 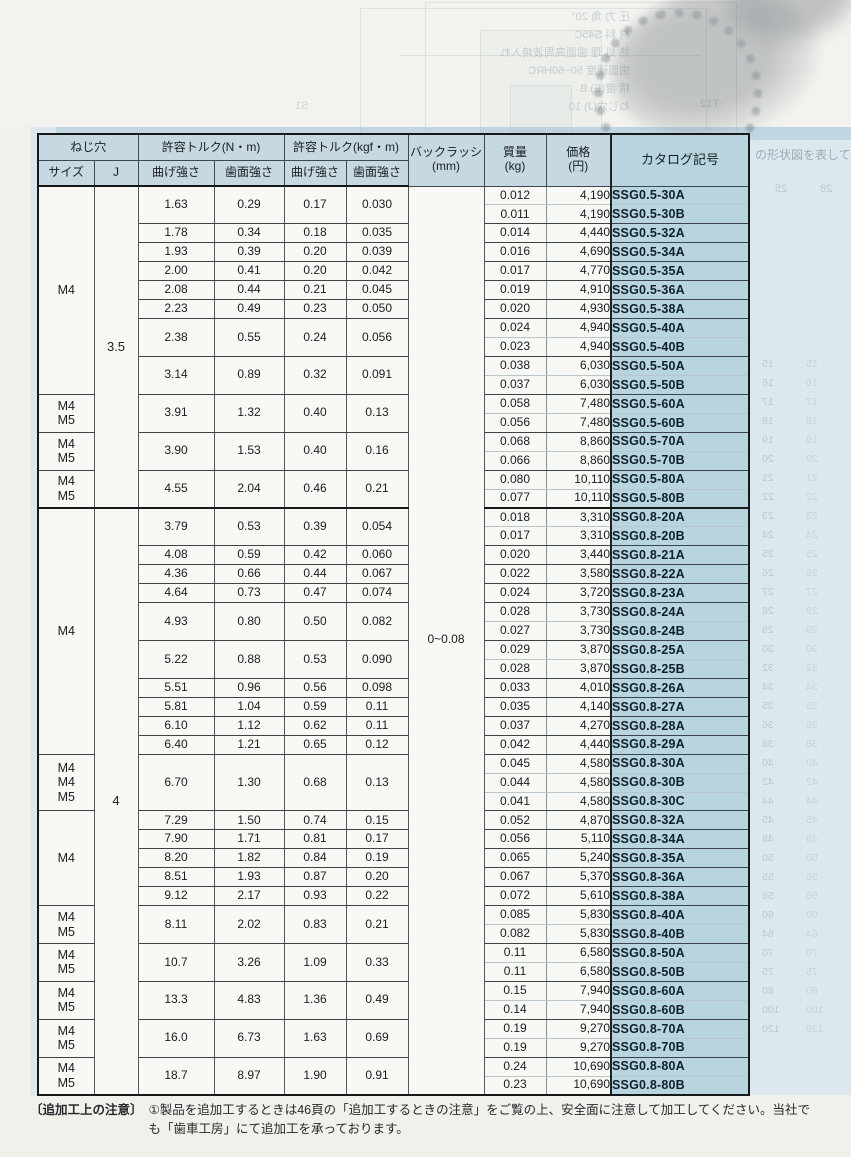 What do you see at coordinates (515, 650) in the screenshot?
I see `mass-cell: 0.029` at bounding box center [515, 650].